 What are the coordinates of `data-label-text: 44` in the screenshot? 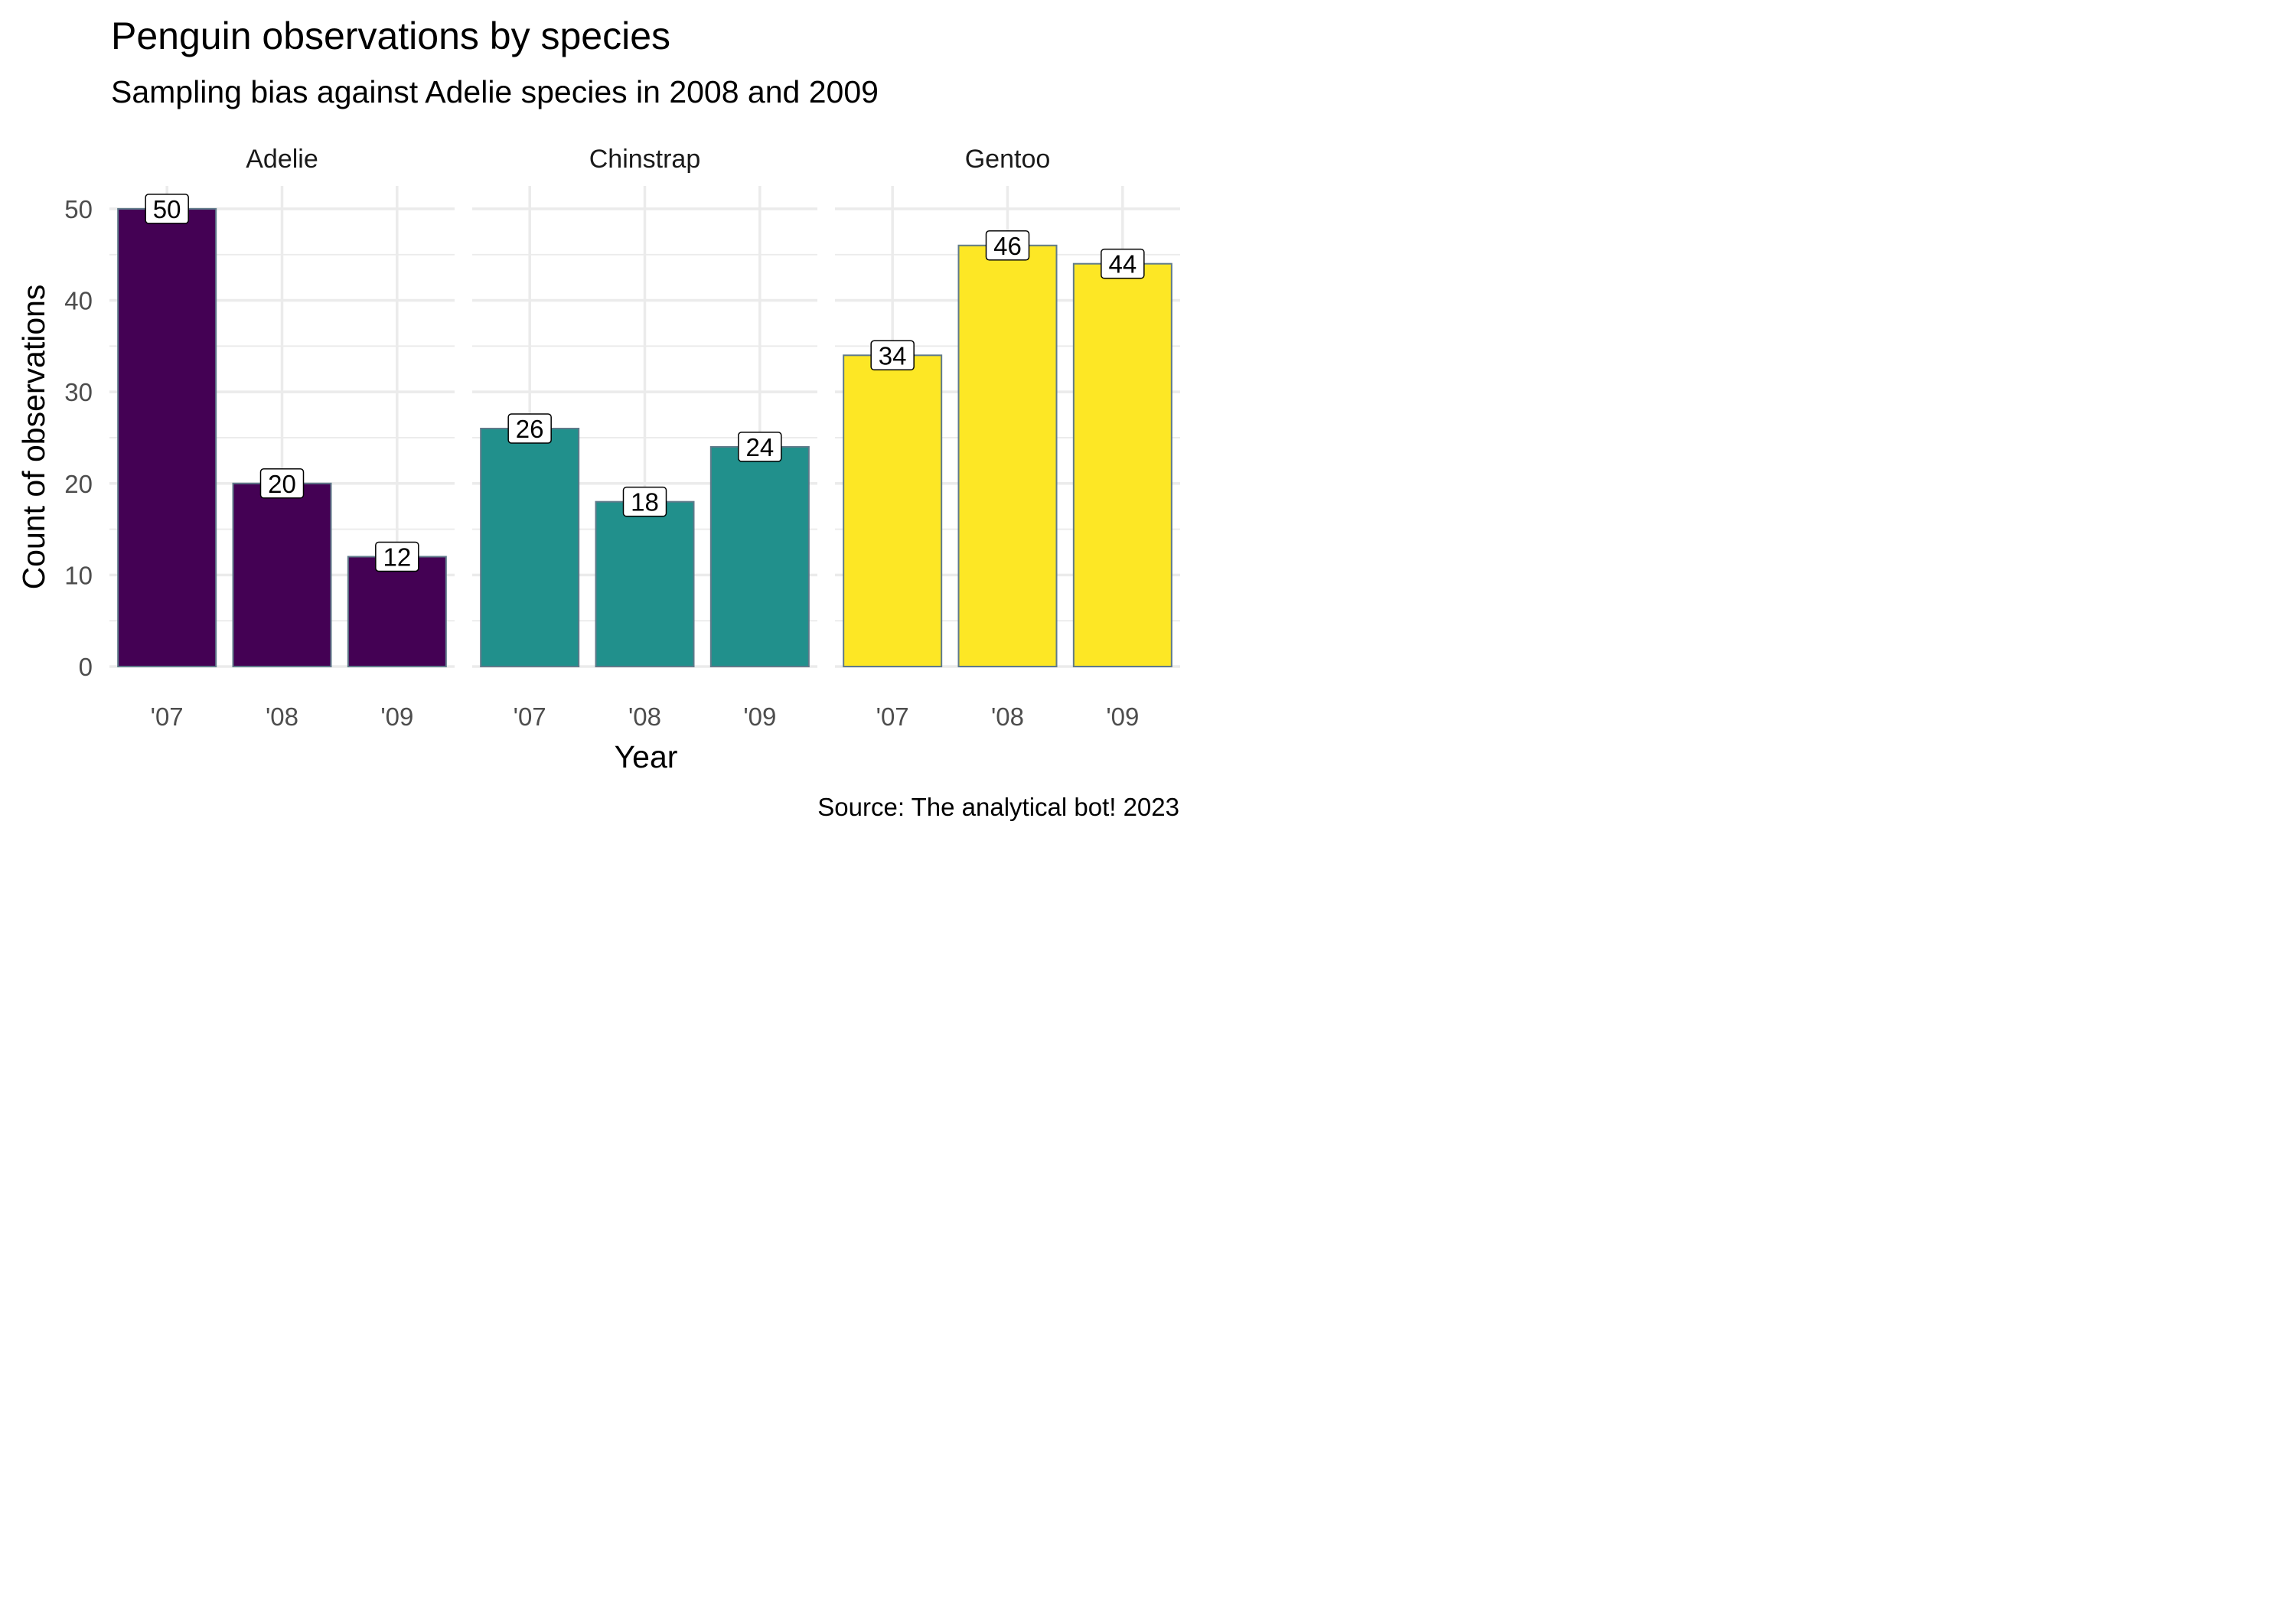 It's located at (1122, 264).